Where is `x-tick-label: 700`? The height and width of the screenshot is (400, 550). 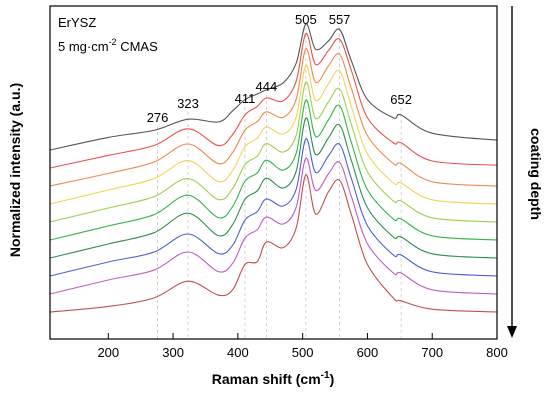 x-tick-label: 700 is located at coordinates (432, 352).